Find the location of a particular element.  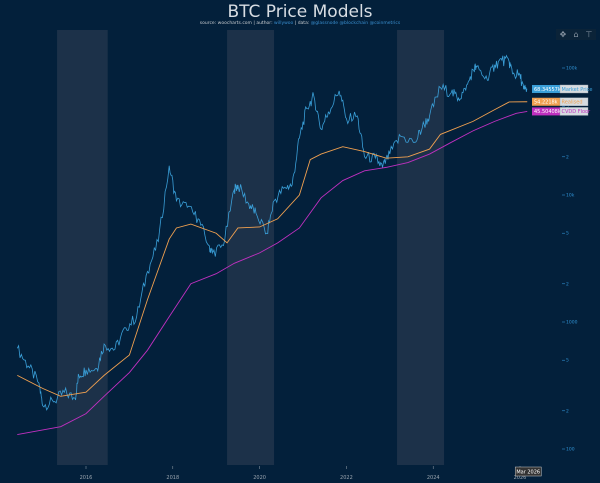

x-tick-label: 2026 is located at coordinates (520, 478).